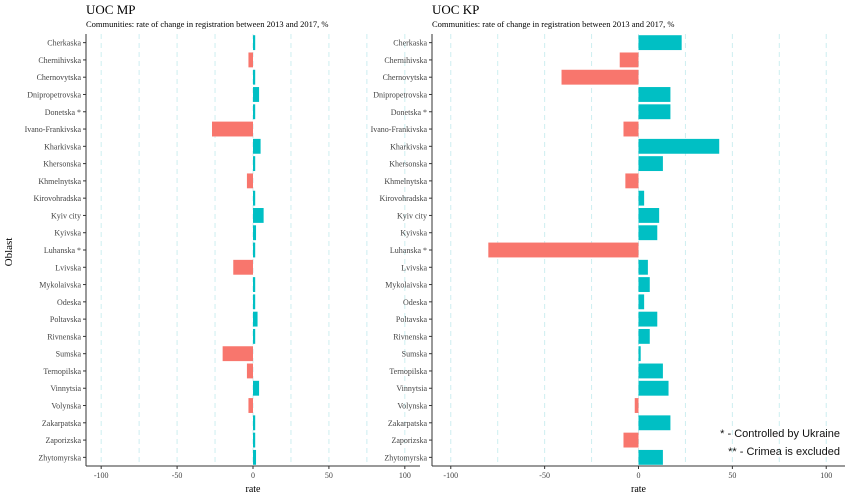 This screenshot has width=850, height=496. Describe the element at coordinates (9, 252) in the screenshot. I see `y-axis-title: Oblast` at that location.